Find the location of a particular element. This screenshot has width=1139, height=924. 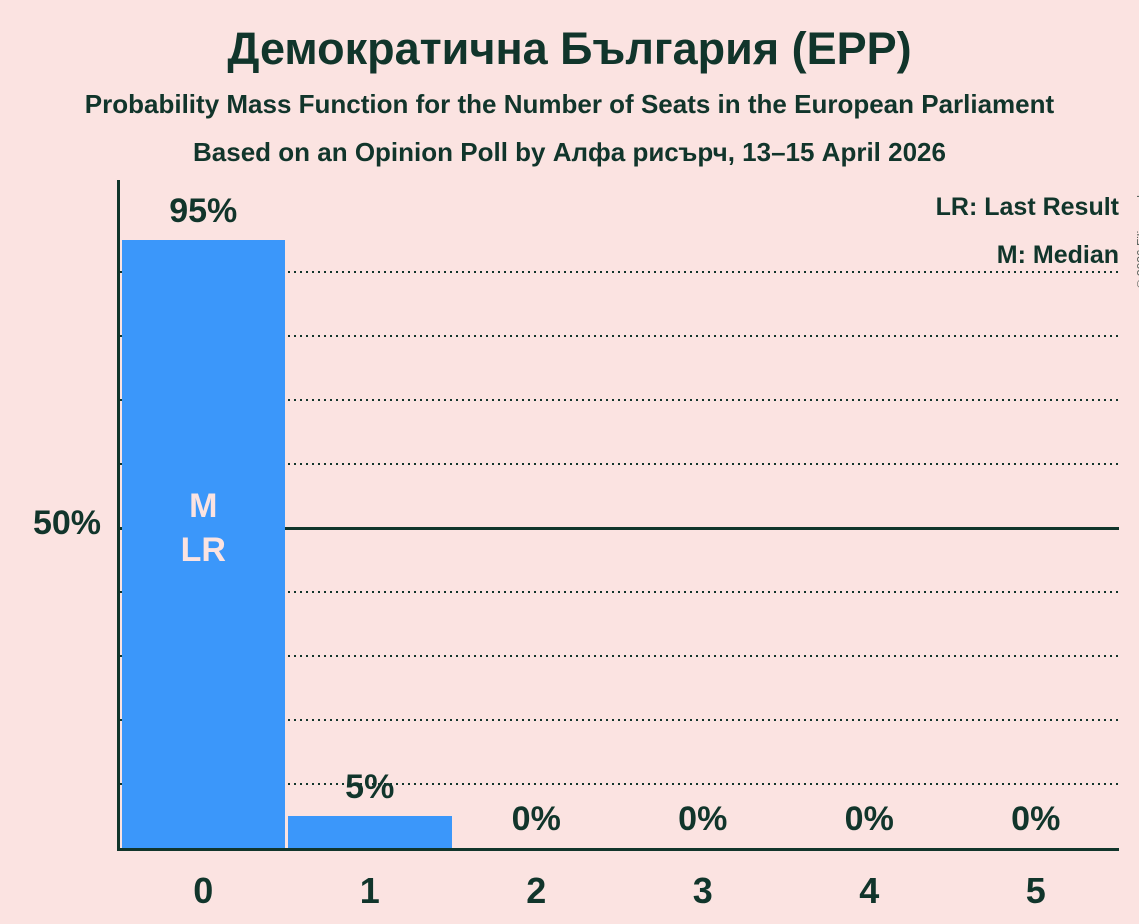

gridline-90pct is located at coordinates (619, 272).